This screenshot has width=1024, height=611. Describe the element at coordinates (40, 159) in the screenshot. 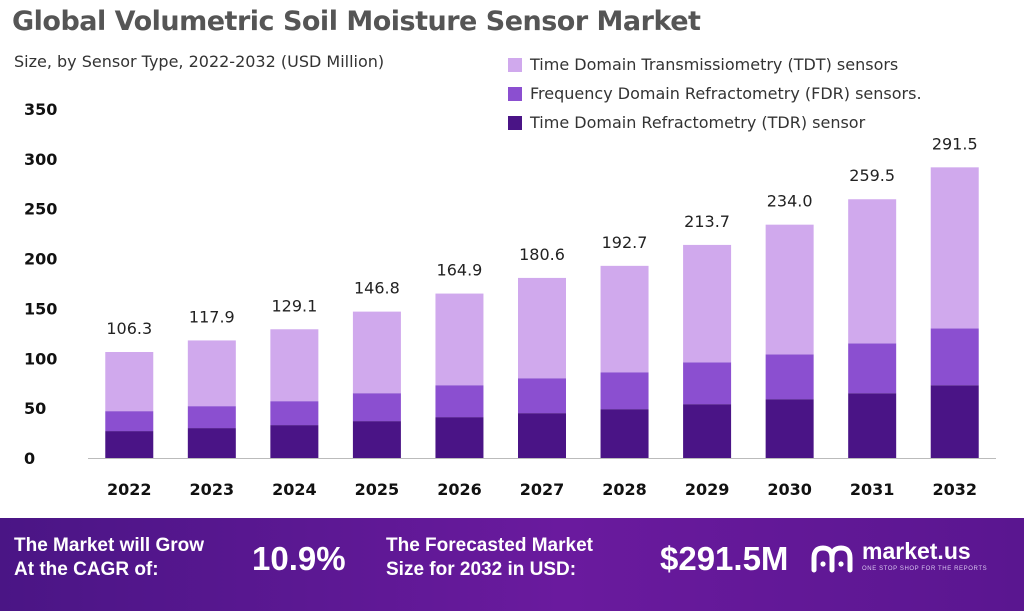

I see `y-tick-label: 300` at that location.